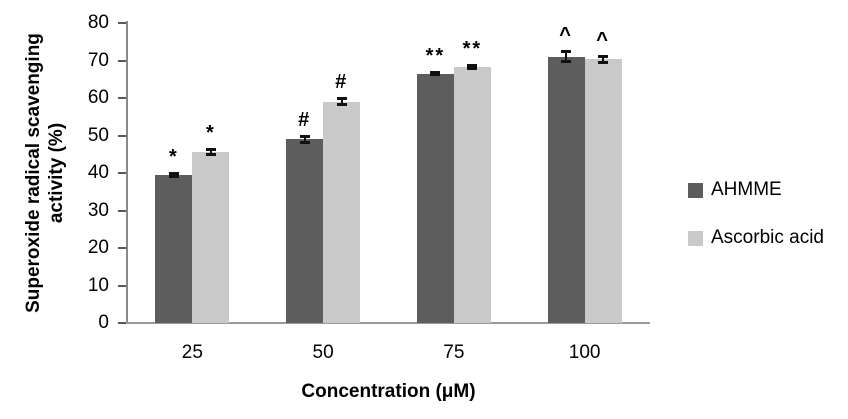 This screenshot has height=419, width=848. I want to click on x-tick-label: 25, so click(192, 352).